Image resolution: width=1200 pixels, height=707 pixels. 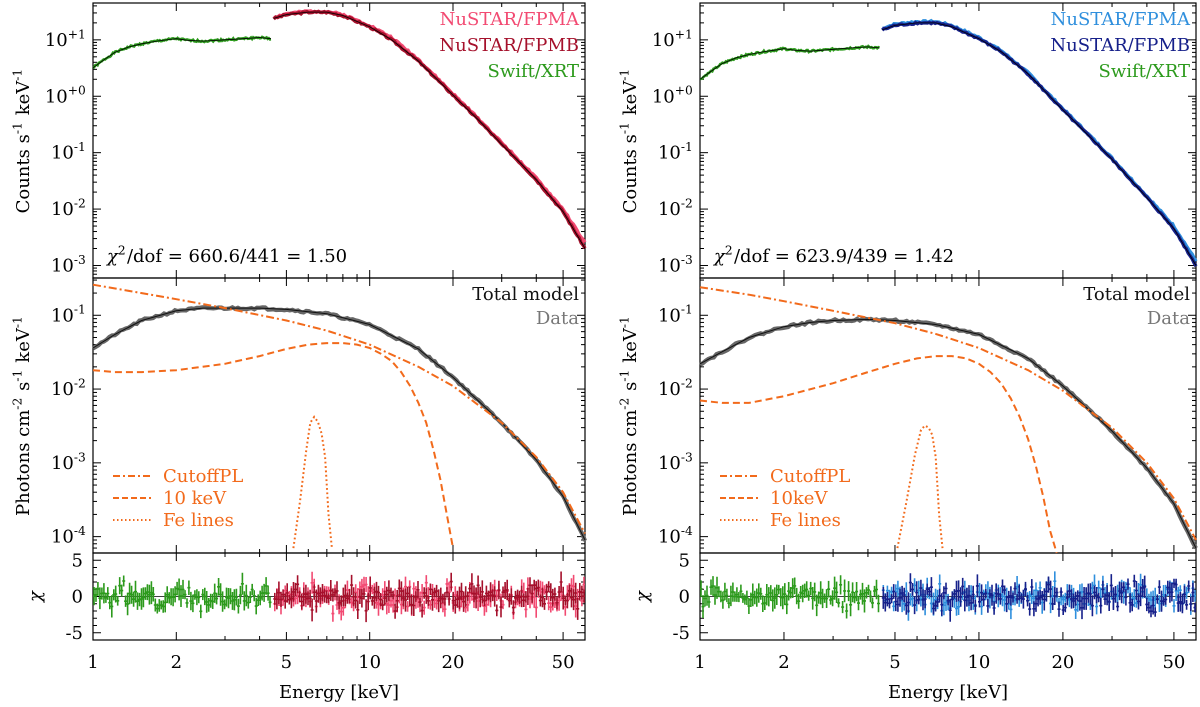 What do you see at coordinates (273, 445) in the screenshot?
I see `photons-series-10-kev` at bounding box center [273, 445].